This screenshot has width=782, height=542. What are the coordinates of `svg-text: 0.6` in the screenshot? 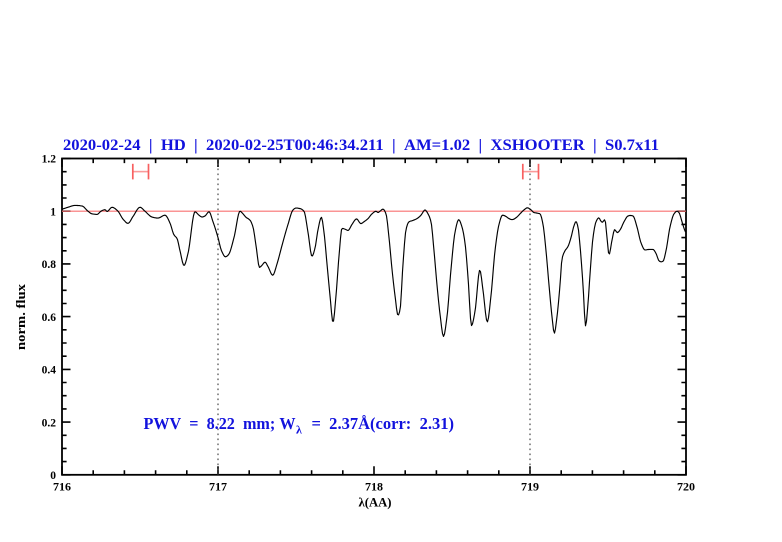 It's located at (49, 318).